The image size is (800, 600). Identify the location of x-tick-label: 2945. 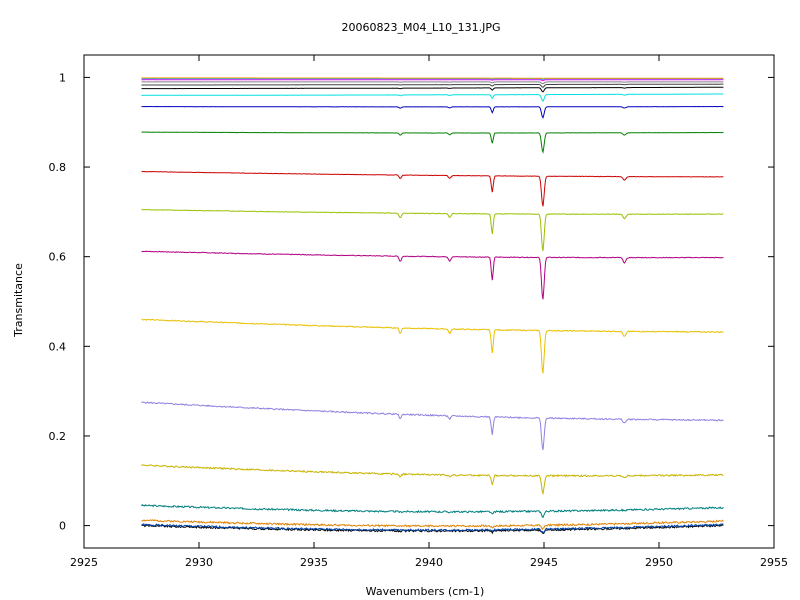
(544, 562).